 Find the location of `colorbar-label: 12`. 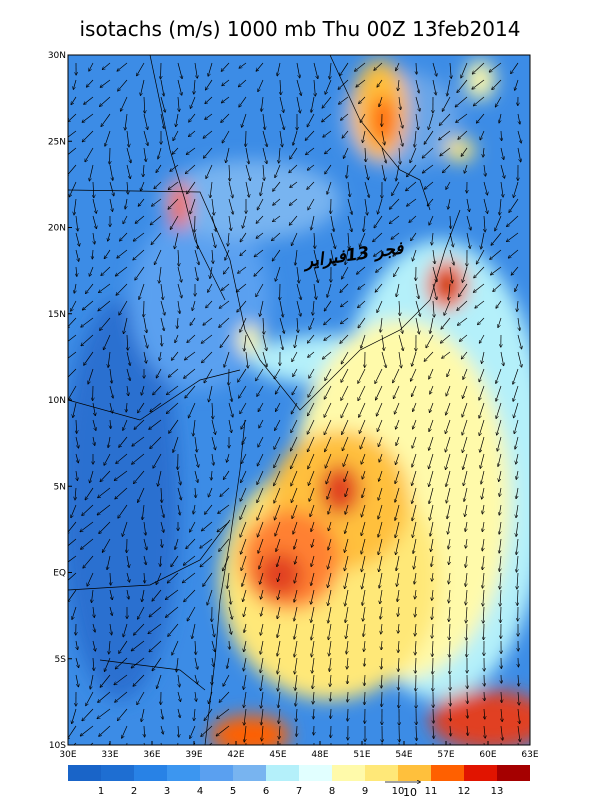

colorbar-label: 12 is located at coordinates (464, 791).